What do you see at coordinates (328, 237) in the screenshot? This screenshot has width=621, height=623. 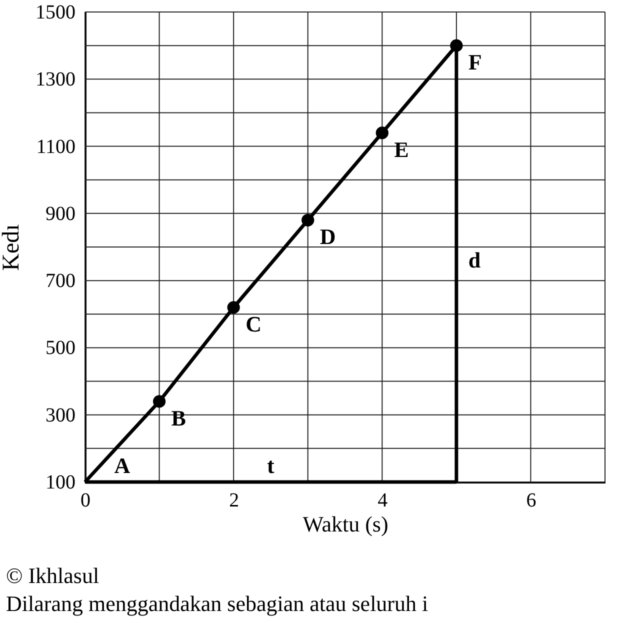 I see `annotation: D` at bounding box center [328, 237].